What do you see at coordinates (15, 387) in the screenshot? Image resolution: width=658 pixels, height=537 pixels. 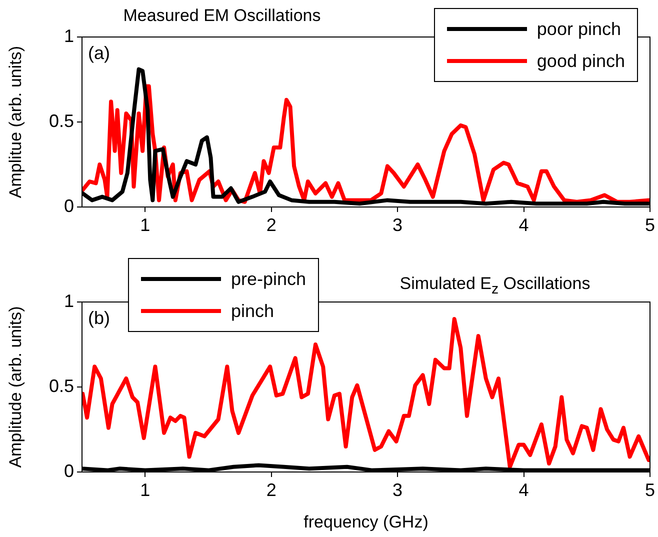 I see `y-axis-title: Amplitude (arb. units)` at bounding box center [15, 387].